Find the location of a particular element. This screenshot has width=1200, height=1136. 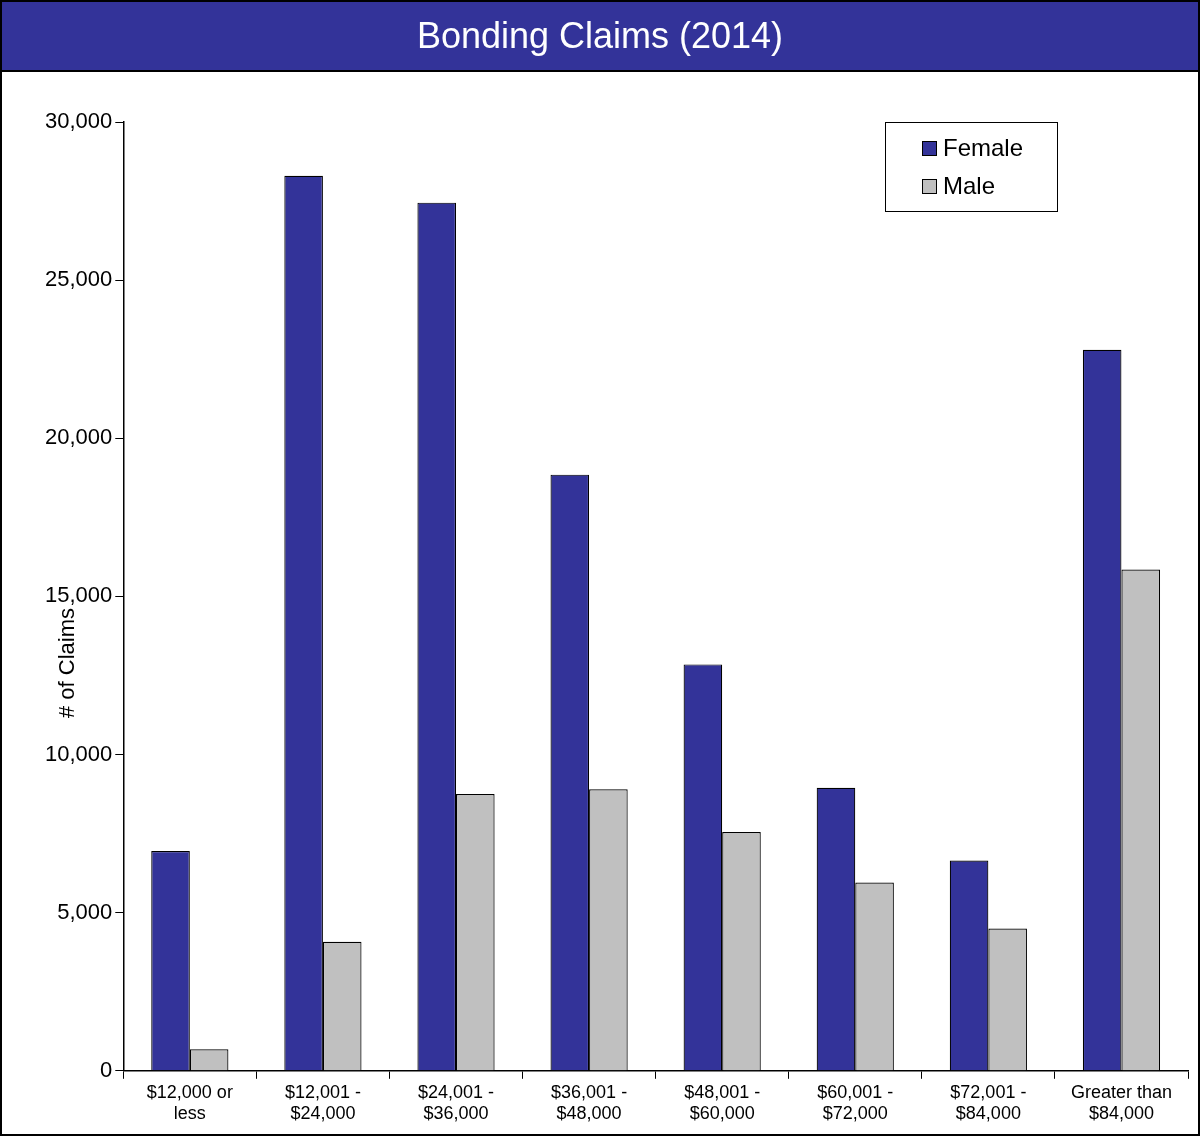

y-tick-label: 10,000 is located at coordinates (78, 753).